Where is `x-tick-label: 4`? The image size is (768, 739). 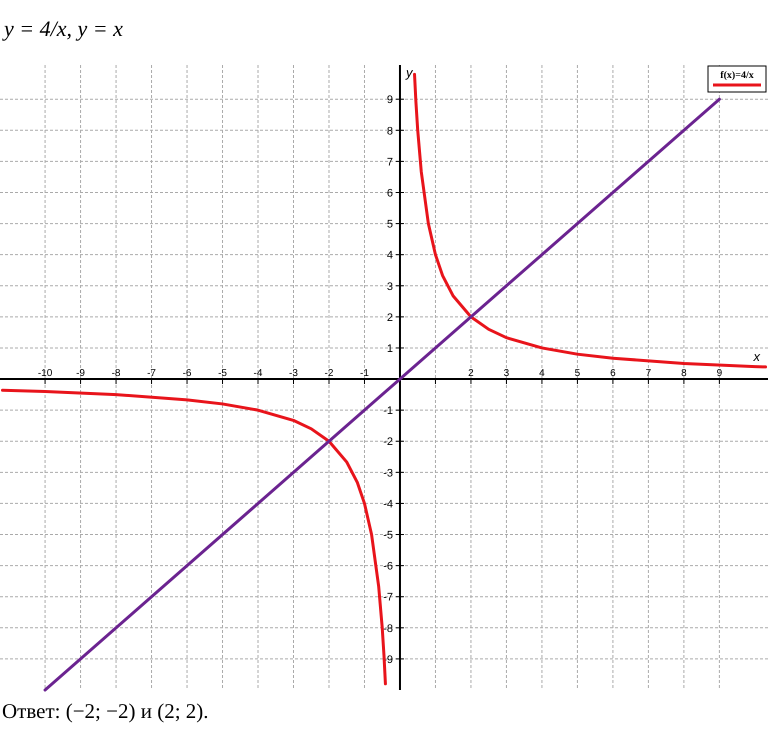
x-tick-label: 4 is located at coordinates (542, 374).